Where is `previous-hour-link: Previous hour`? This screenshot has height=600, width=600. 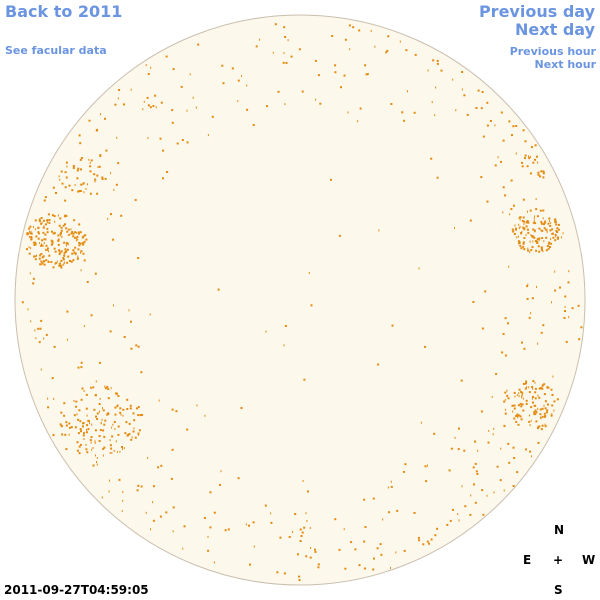 previous-hour-link: Previous hour is located at coordinates (552, 51).